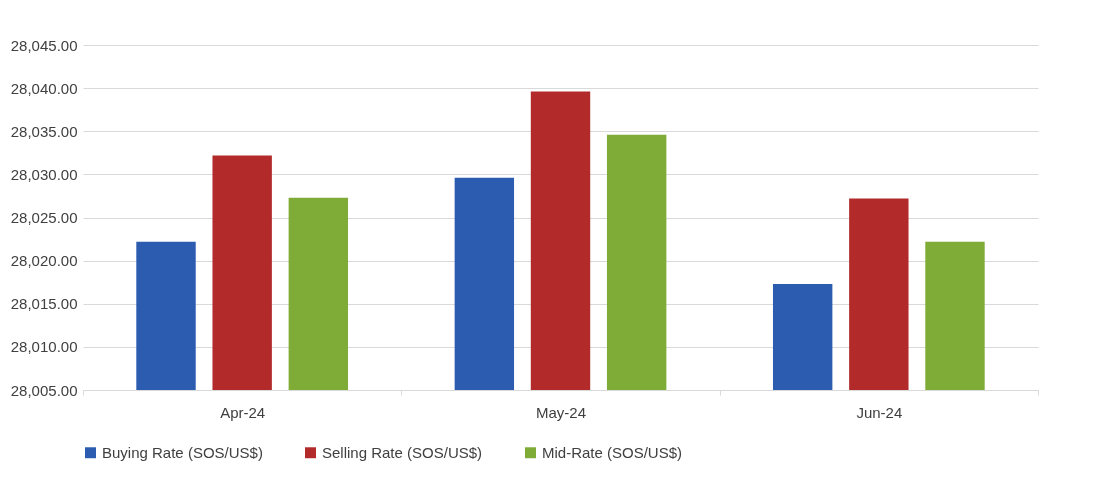  What do you see at coordinates (243, 412) in the screenshot?
I see `x-tick-label: Apr-24` at bounding box center [243, 412].